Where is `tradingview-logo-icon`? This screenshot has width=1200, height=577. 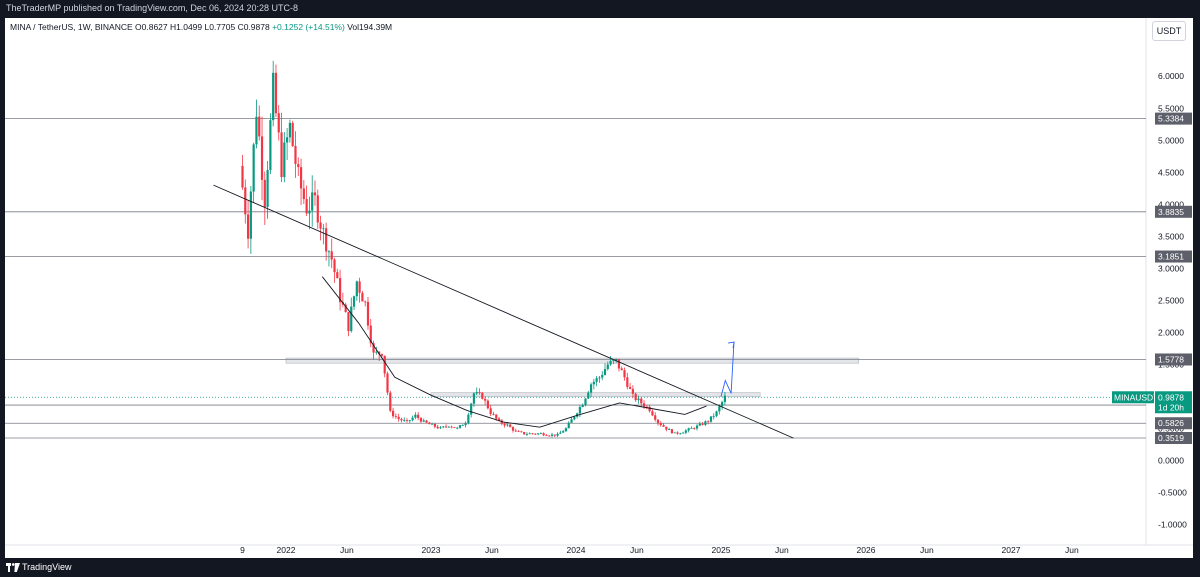
tradingview-logo-icon is located at coordinates (13, 567).